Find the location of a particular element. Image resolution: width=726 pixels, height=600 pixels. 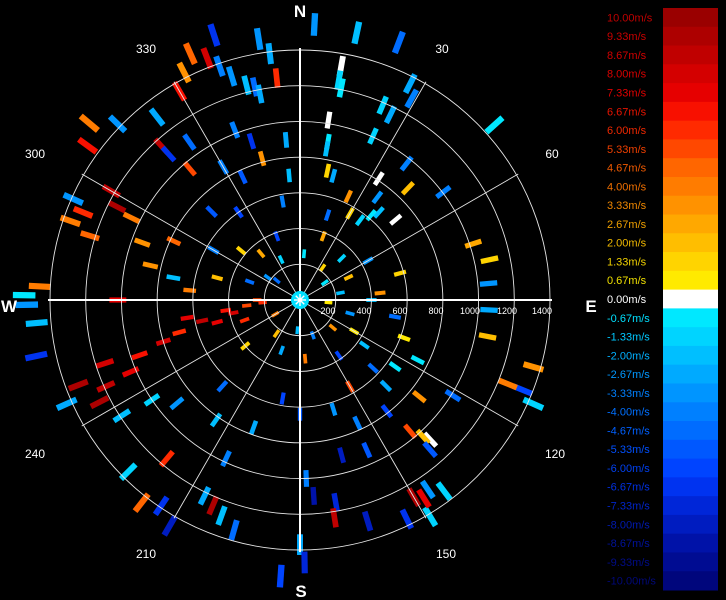

colorbar-label: -4.67m/s is located at coordinates (628, 431).